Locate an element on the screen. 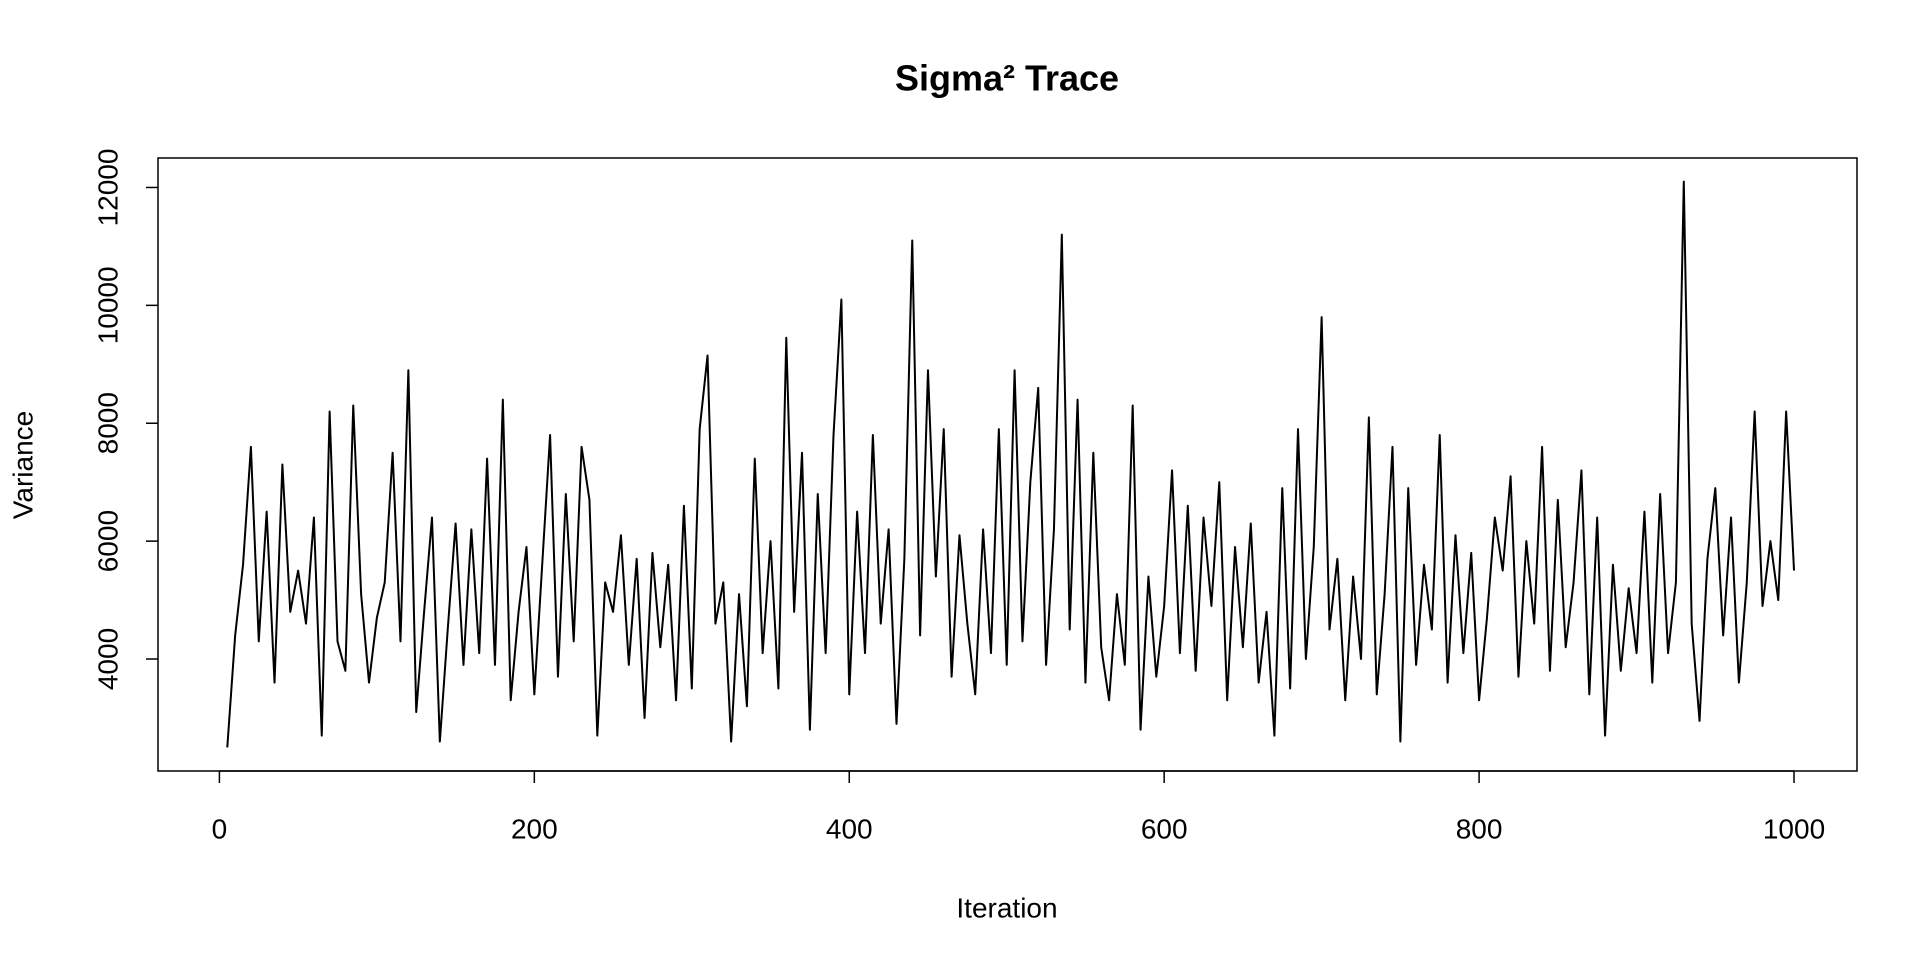 The image size is (1920, 960). y-tick-label: 10000 is located at coordinates (107, 305).